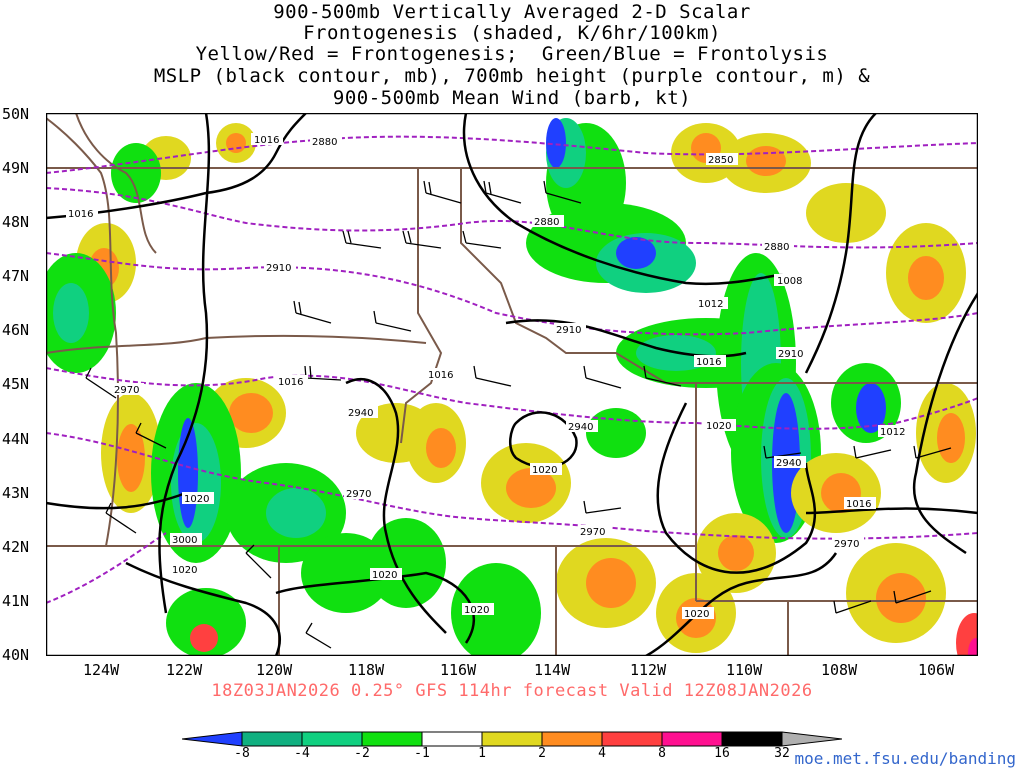 The image size is (1024, 768). Describe the element at coordinates (512, 98) in the screenshot. I see `title-line-5: 900-500mb Mean Wind (barb, kt)` at that location.